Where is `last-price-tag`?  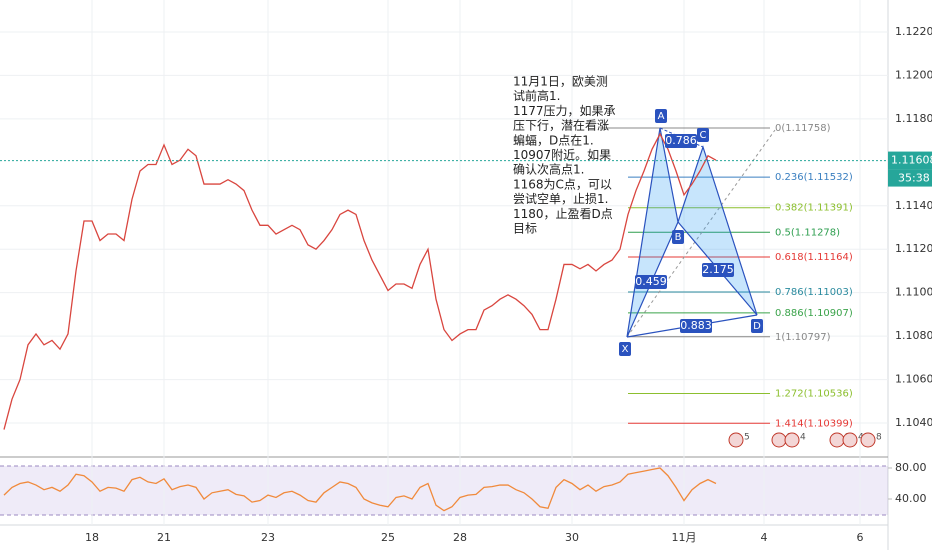
last-price-tag is located at coordinates (910, 160).